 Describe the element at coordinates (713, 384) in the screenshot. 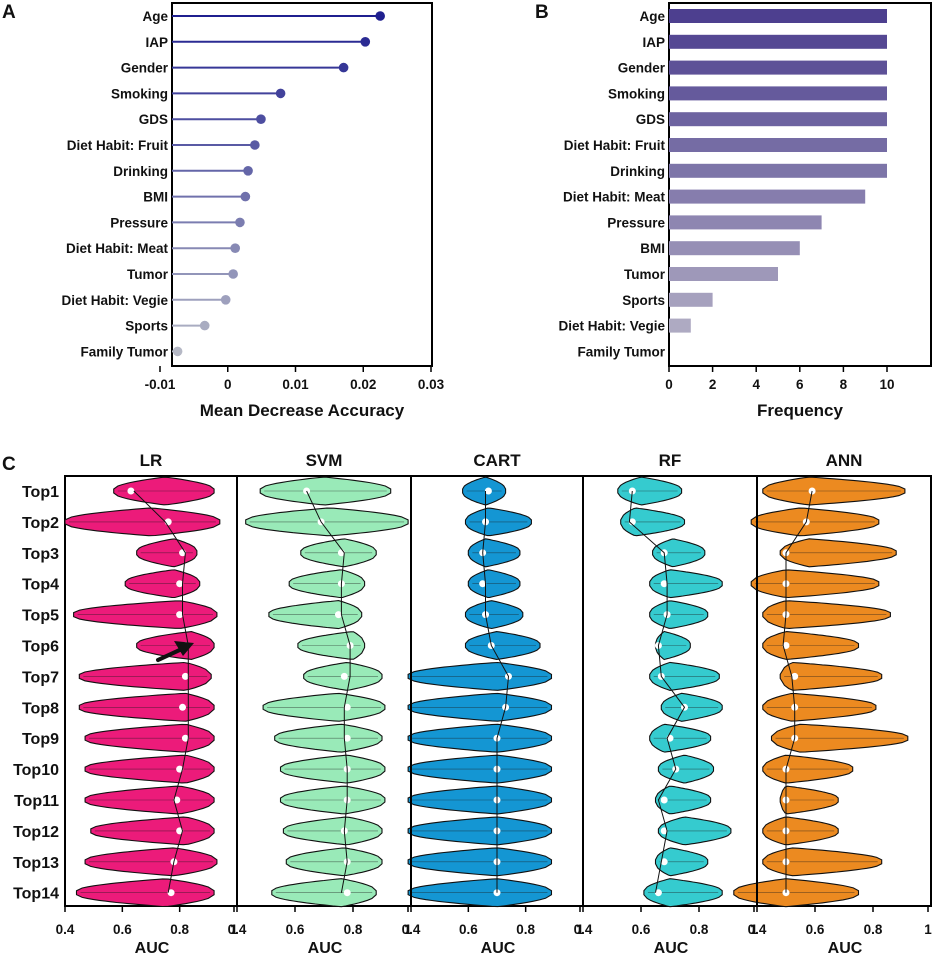

I see `x-tick-label-1: 2` at that location.